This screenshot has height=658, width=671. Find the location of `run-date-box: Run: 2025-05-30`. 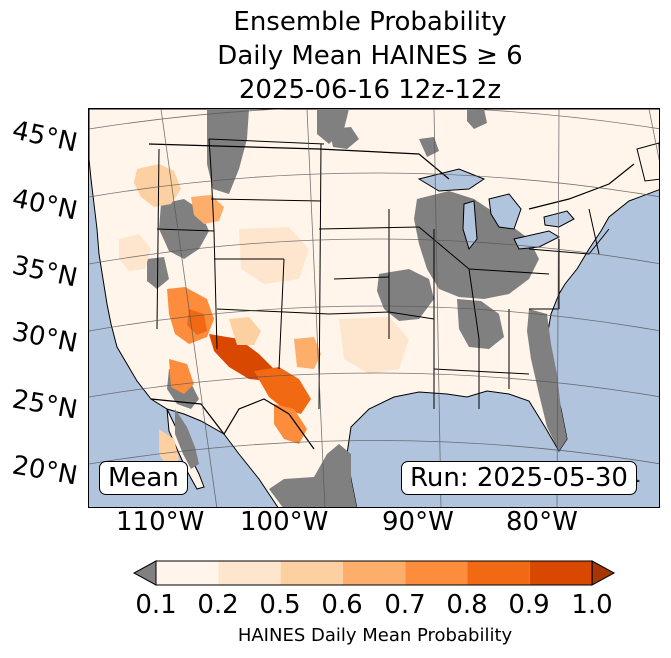

run-date-box: Run: 2025-05-30 is located at coordinates (519, 478).